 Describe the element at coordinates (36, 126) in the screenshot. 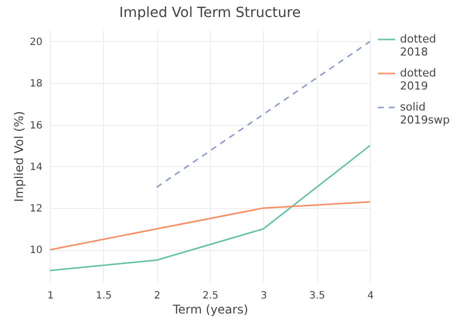

I see `y-tick-label: 16` at that location.